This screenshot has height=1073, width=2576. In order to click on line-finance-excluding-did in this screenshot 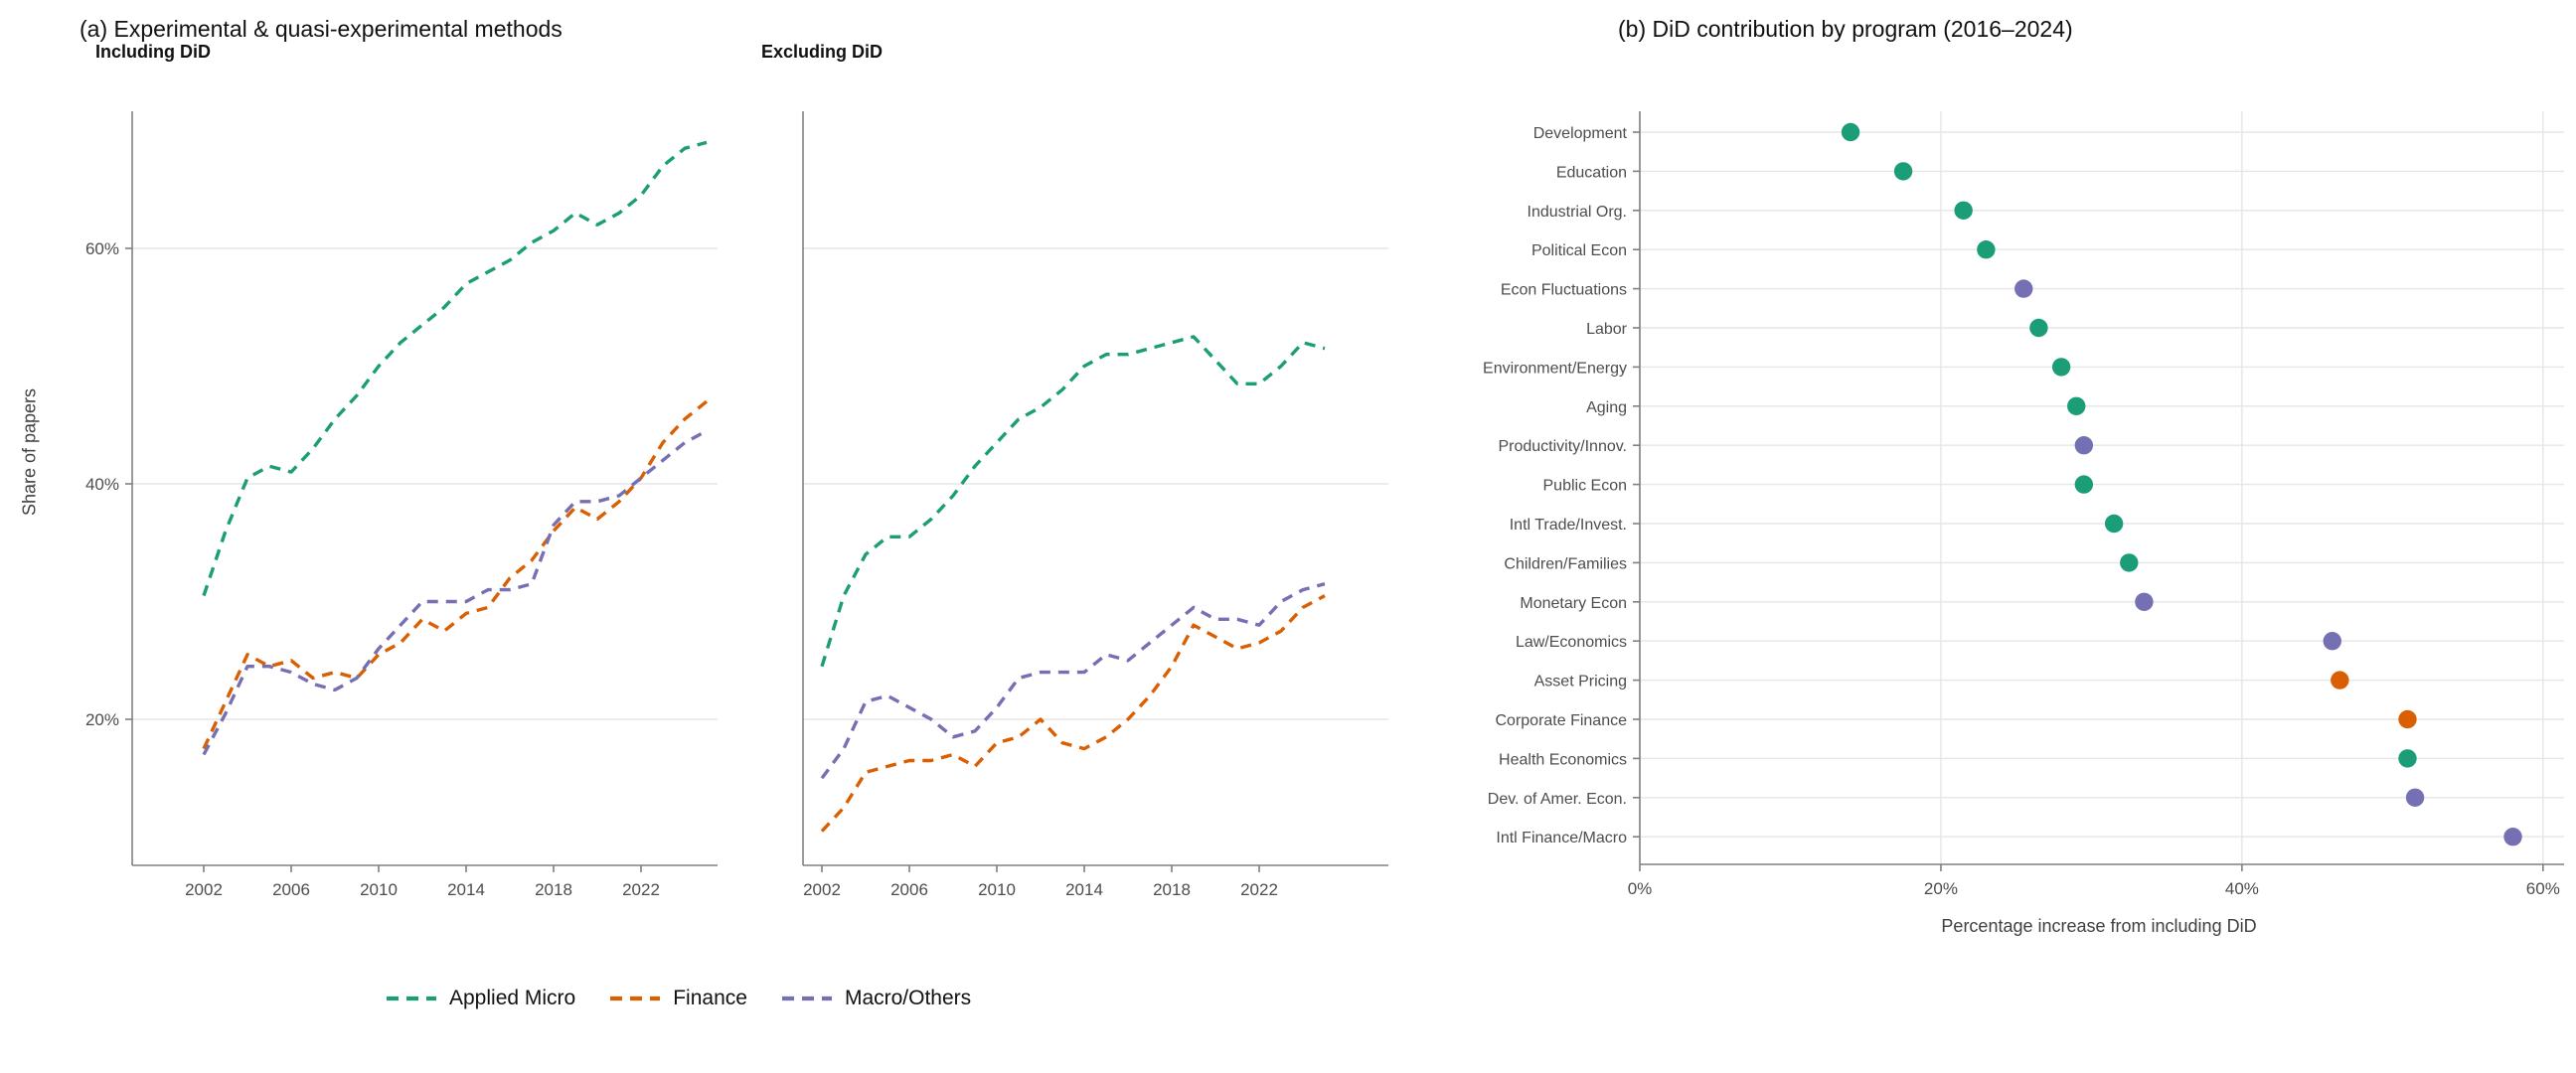, I will do `click(1073, 713)`.